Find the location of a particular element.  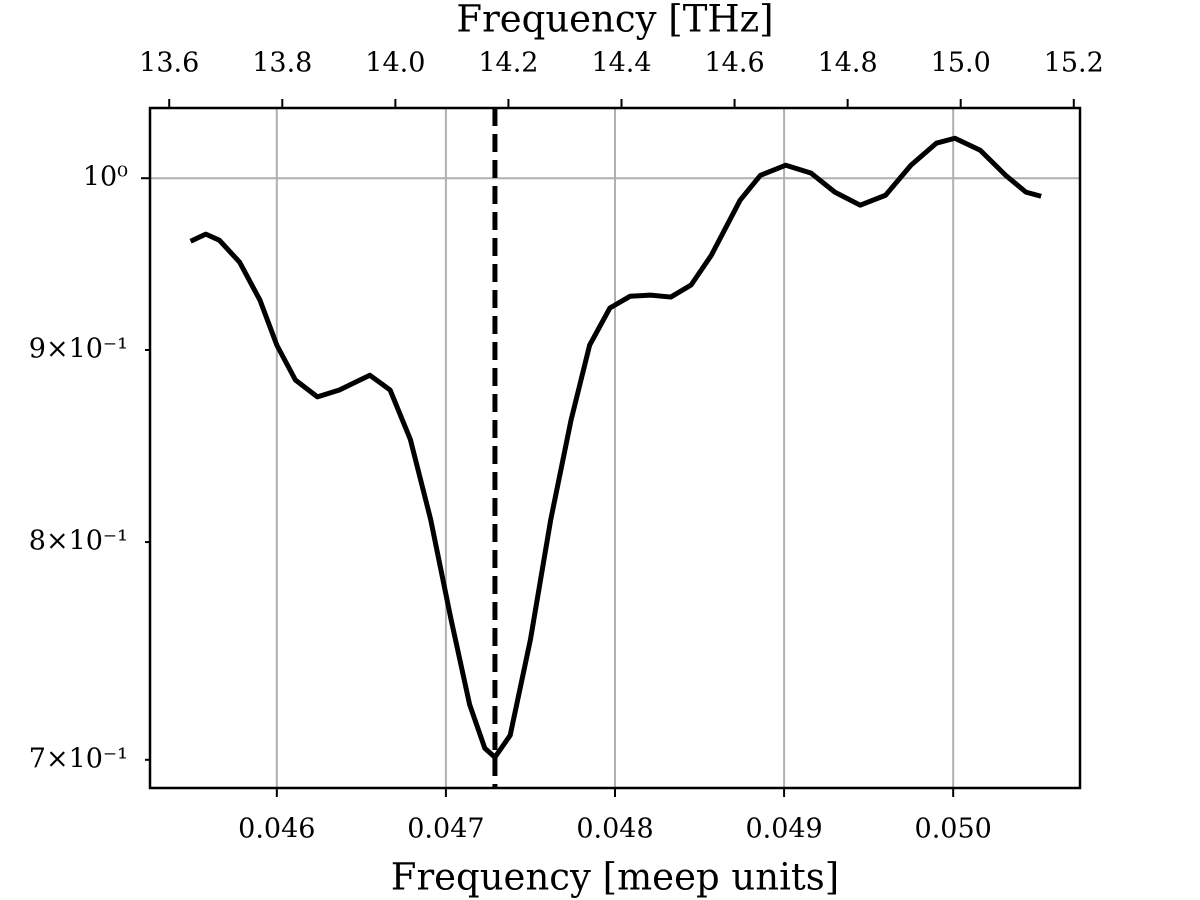

y-tick-label: 10⁰ is located at coordinates (105, 177).